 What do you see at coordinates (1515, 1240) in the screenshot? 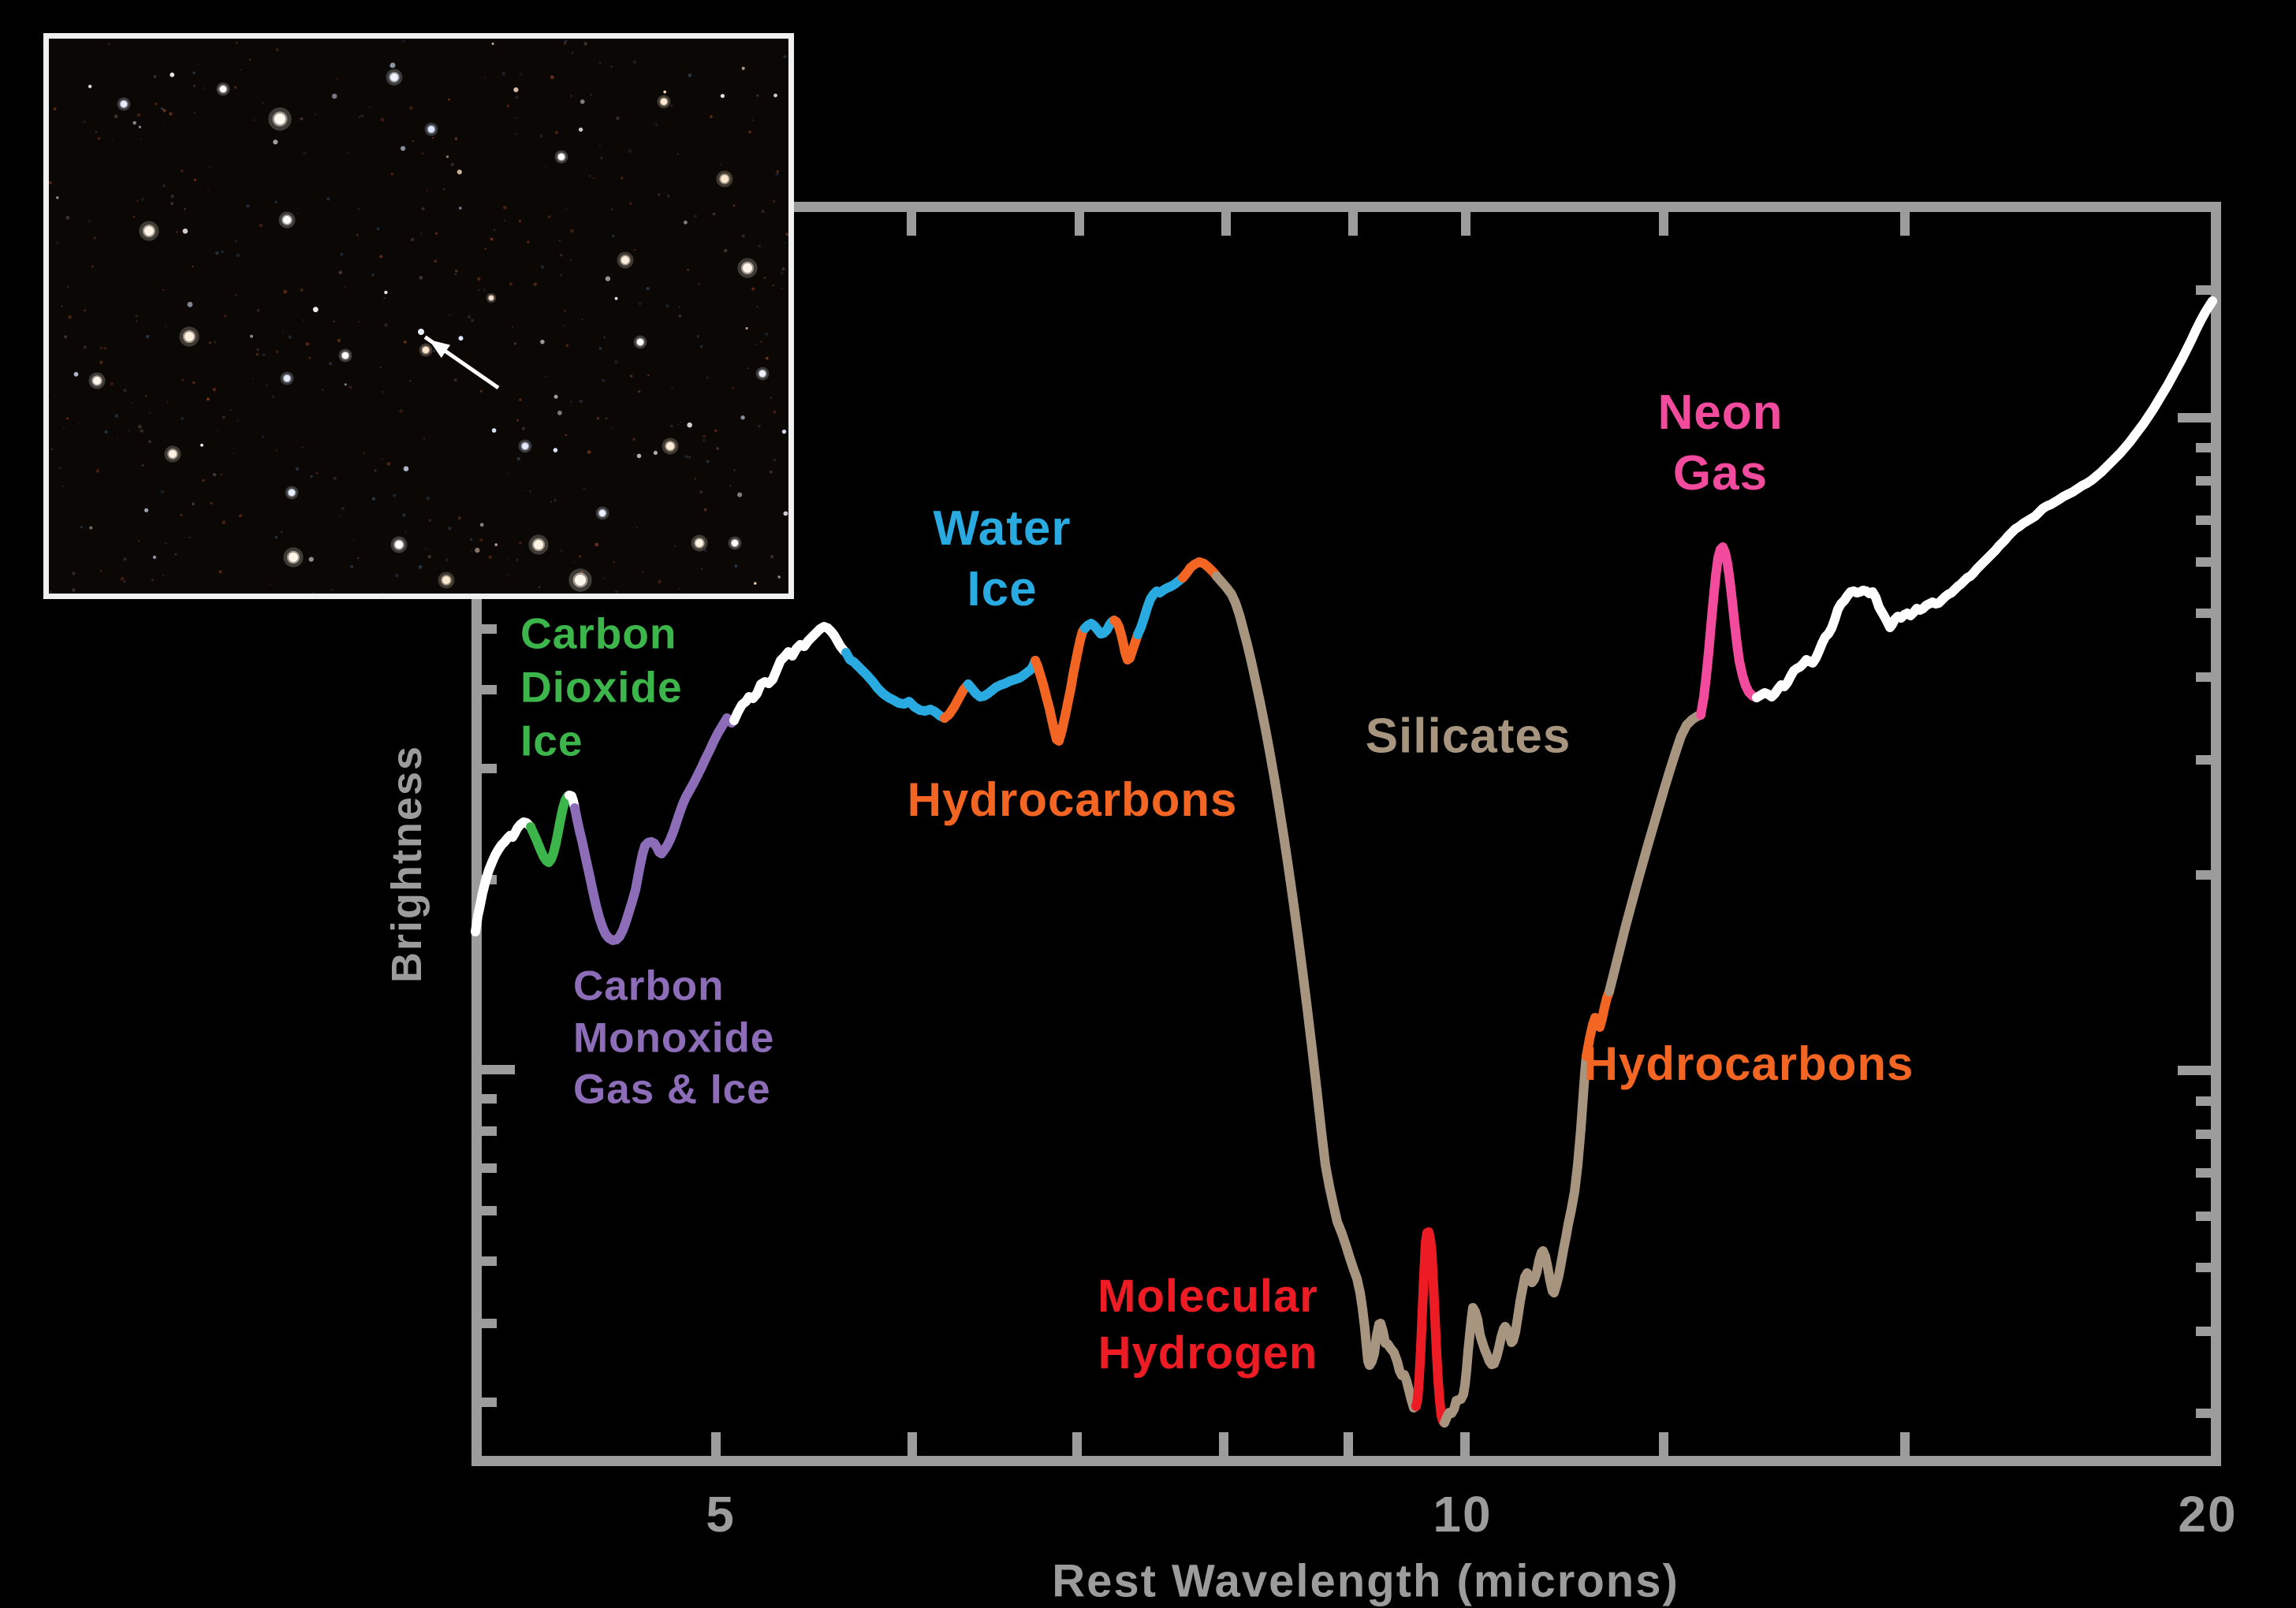
I see `segment-silicate-trough` at bounding box center [1515, 1240].